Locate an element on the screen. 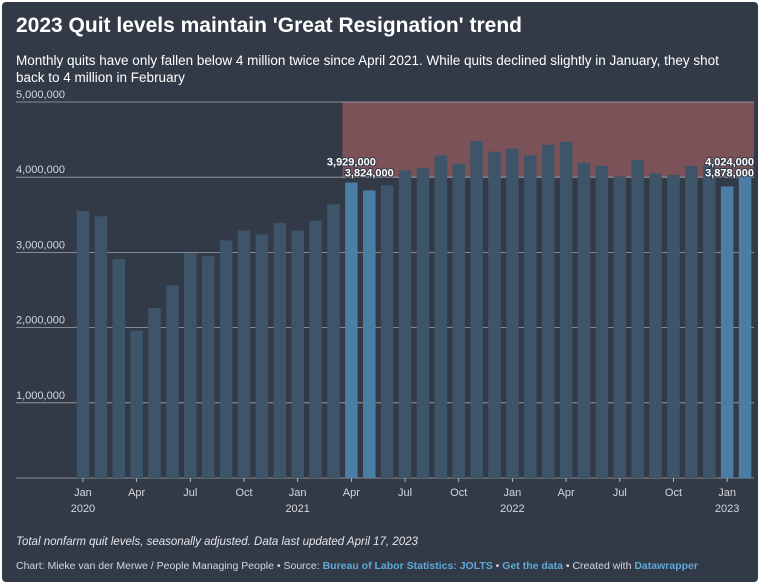 This screenshot has height=584, width=760. y-tick-label: 3,000,000 is located at coordinates (40, 245).